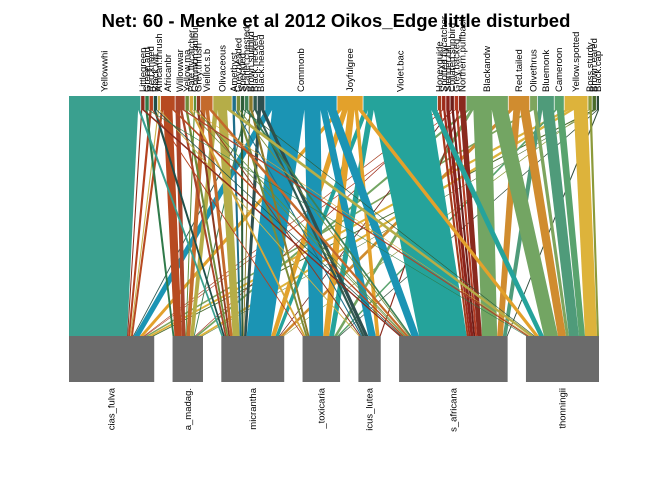 The height and width of the screenshot is (480, 672). I want to click on higher-bar-littlegreen, so click(143, 103).